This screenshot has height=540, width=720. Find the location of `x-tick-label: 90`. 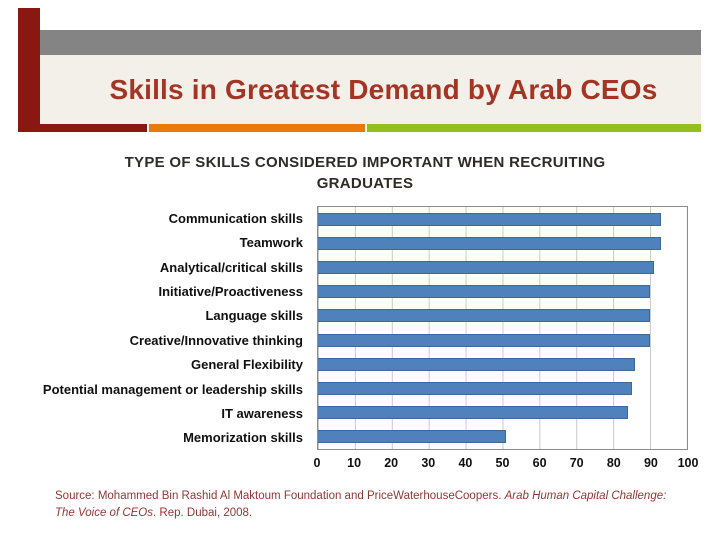

x-tick-label: 90 is located at coordinates (650, 463).